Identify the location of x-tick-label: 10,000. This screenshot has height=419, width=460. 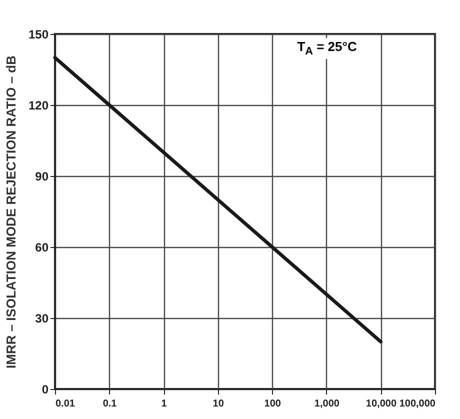
(381, 404).